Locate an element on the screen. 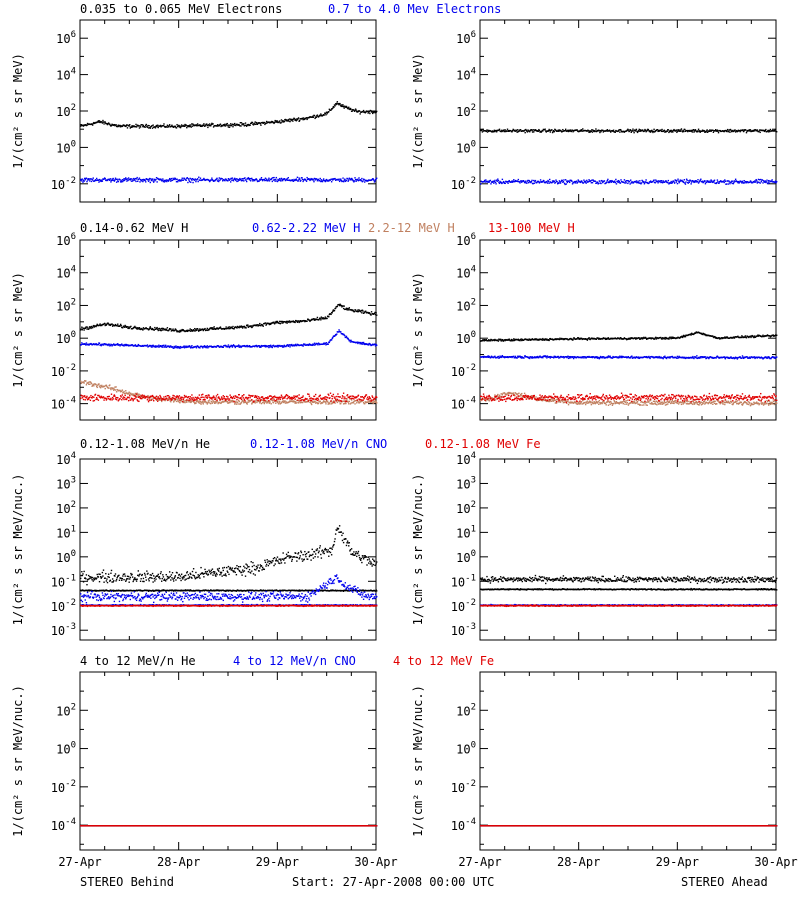  series-0-7-to-4-0-mev-electrons is located at coordinates (229, 180).